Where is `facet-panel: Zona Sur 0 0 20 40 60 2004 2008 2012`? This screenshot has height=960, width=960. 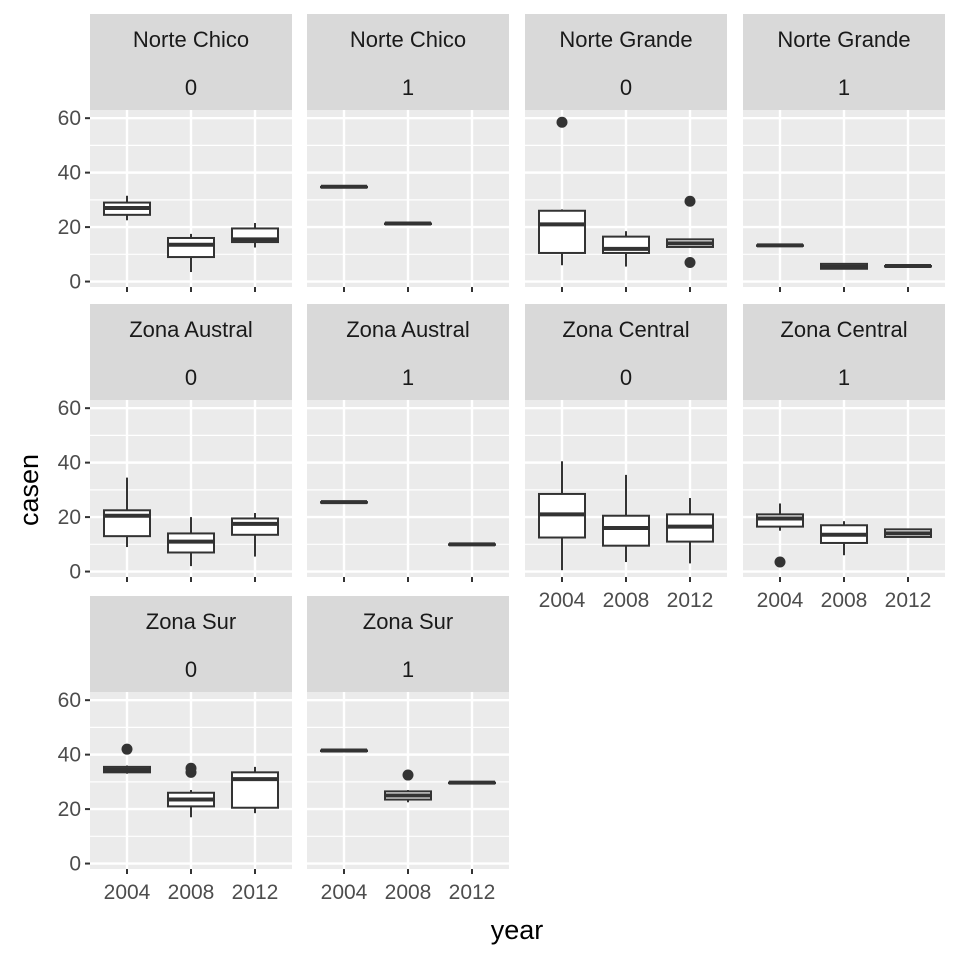
facet-panel: Zona Sur 0 0 20 40 60 2004 2008 2012 is located at coordinates (175, 750).